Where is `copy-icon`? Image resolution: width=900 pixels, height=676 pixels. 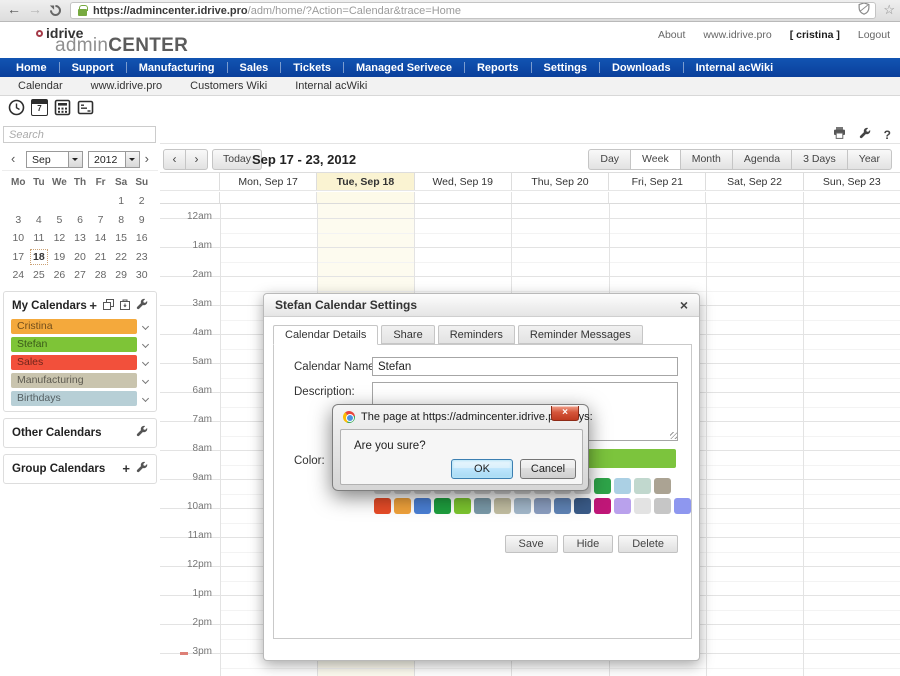
copy-icon is located at coordinates (108, 306).